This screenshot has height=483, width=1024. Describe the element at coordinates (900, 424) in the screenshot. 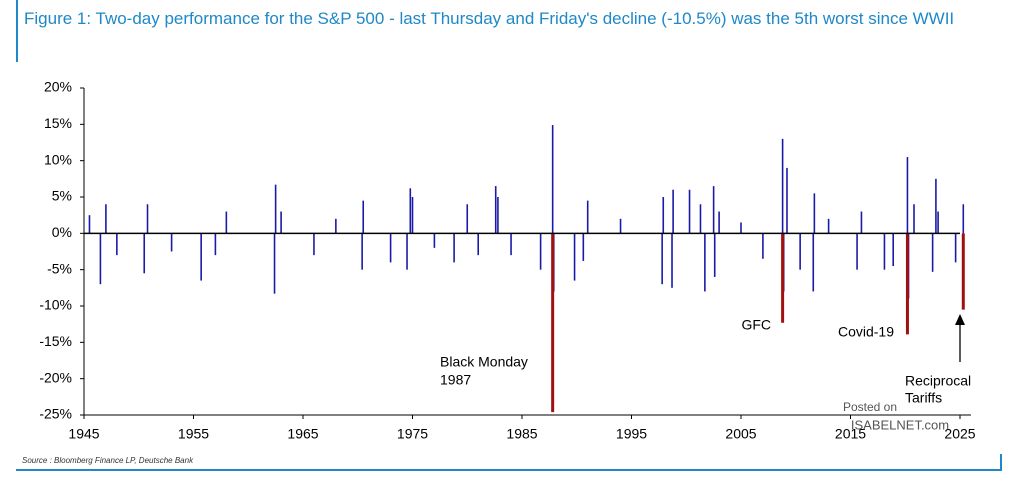

I see `watermark: ISABELNET.com` at that location.